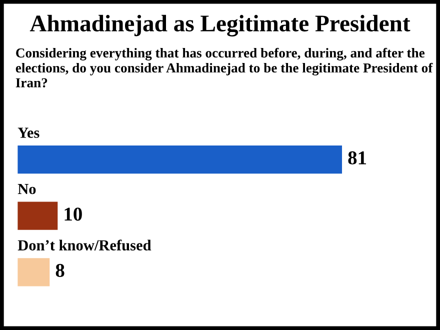  What do you see at coordinates (27, 189) in the screenshot?
I see `y-tick-label: No` at bounding box center [27, 189].